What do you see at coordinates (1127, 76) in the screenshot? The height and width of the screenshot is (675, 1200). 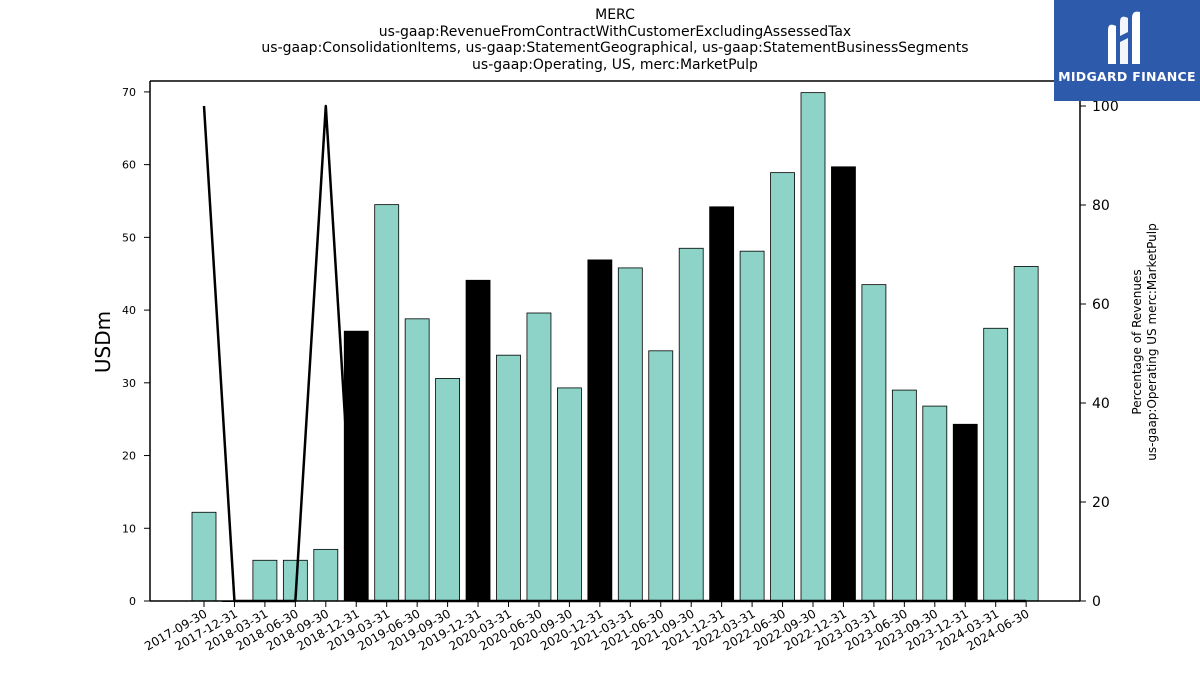 I see `logo-name: MIDGARD FINANCE` at bounding box center [1127, 76].